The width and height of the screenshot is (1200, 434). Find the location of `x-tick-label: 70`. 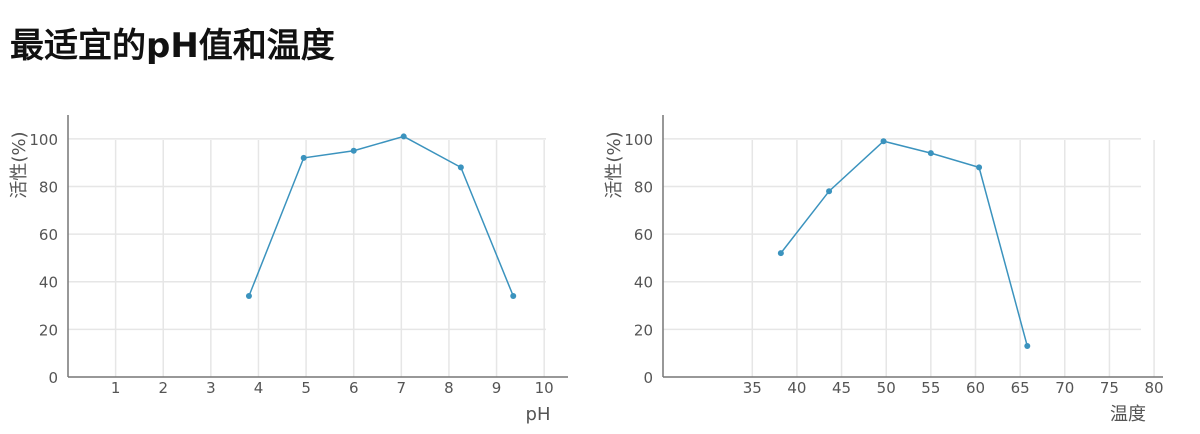

x-tick-label: 70 is located at coordinates (1064, 388).